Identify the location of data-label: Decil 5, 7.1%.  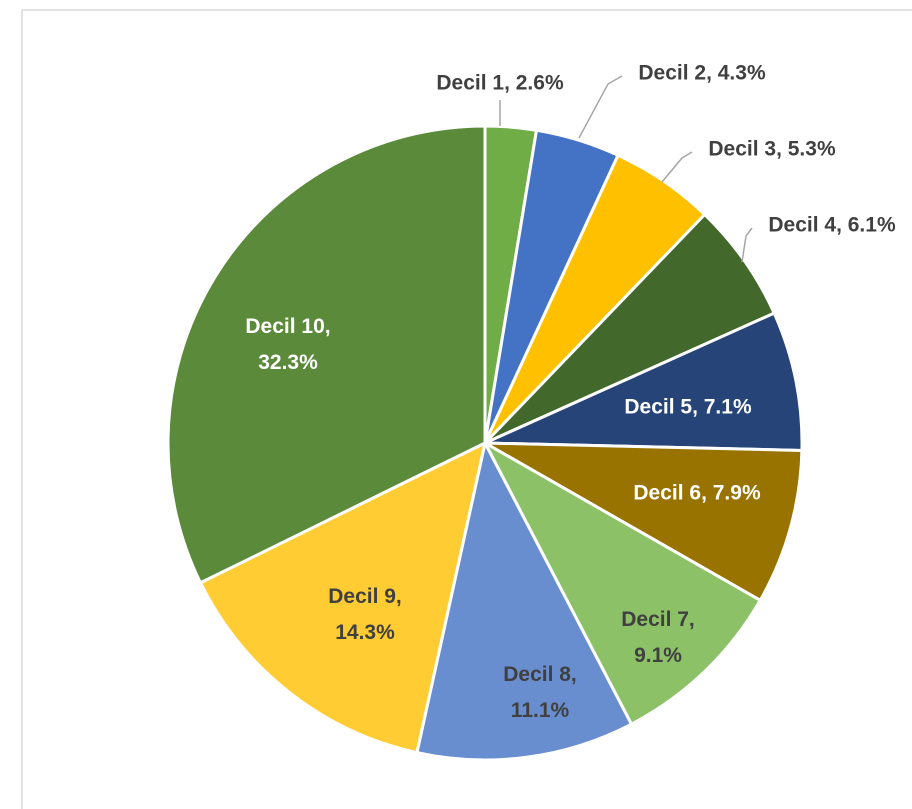
(688, 407).